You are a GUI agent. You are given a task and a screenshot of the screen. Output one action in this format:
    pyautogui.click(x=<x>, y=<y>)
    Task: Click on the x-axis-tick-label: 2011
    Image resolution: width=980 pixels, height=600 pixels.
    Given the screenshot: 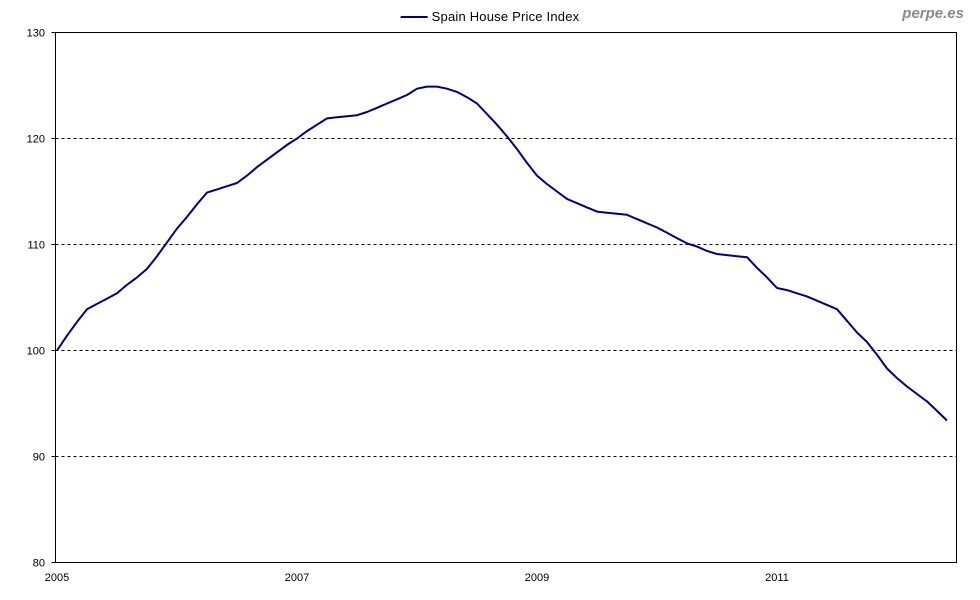 What is the action you would take?
    pyautogui.click(x=777, y=578)
    